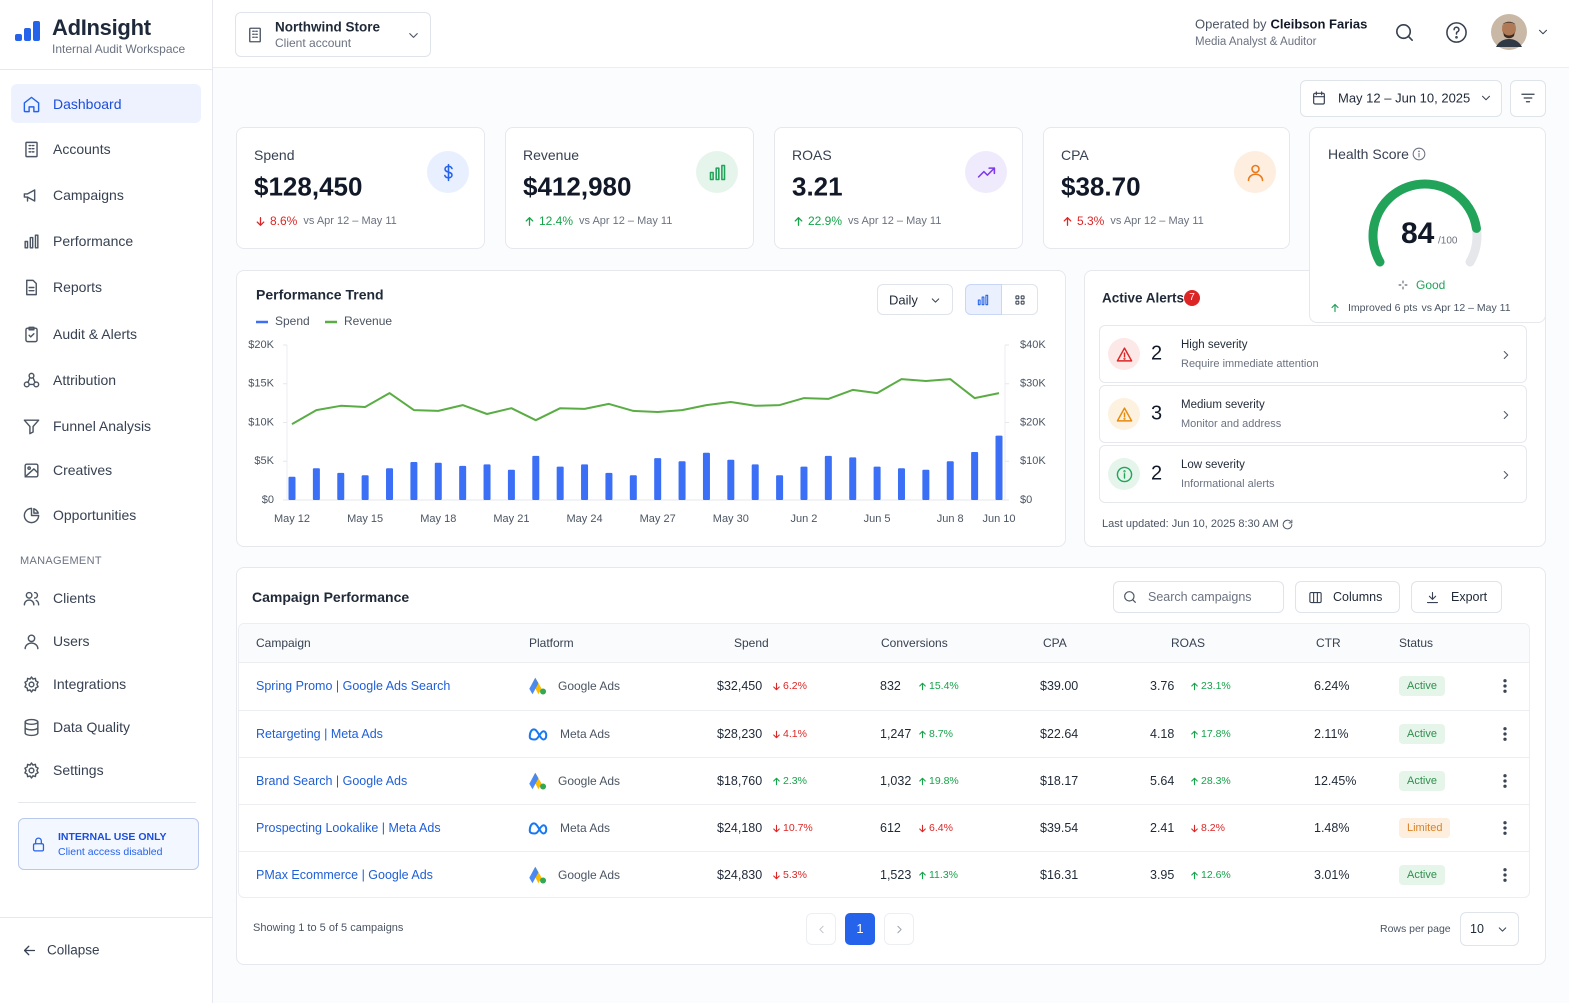  Describe the element at coordinates (93, 241) in the screenshot. I see `nav-item: Performance` at that location.